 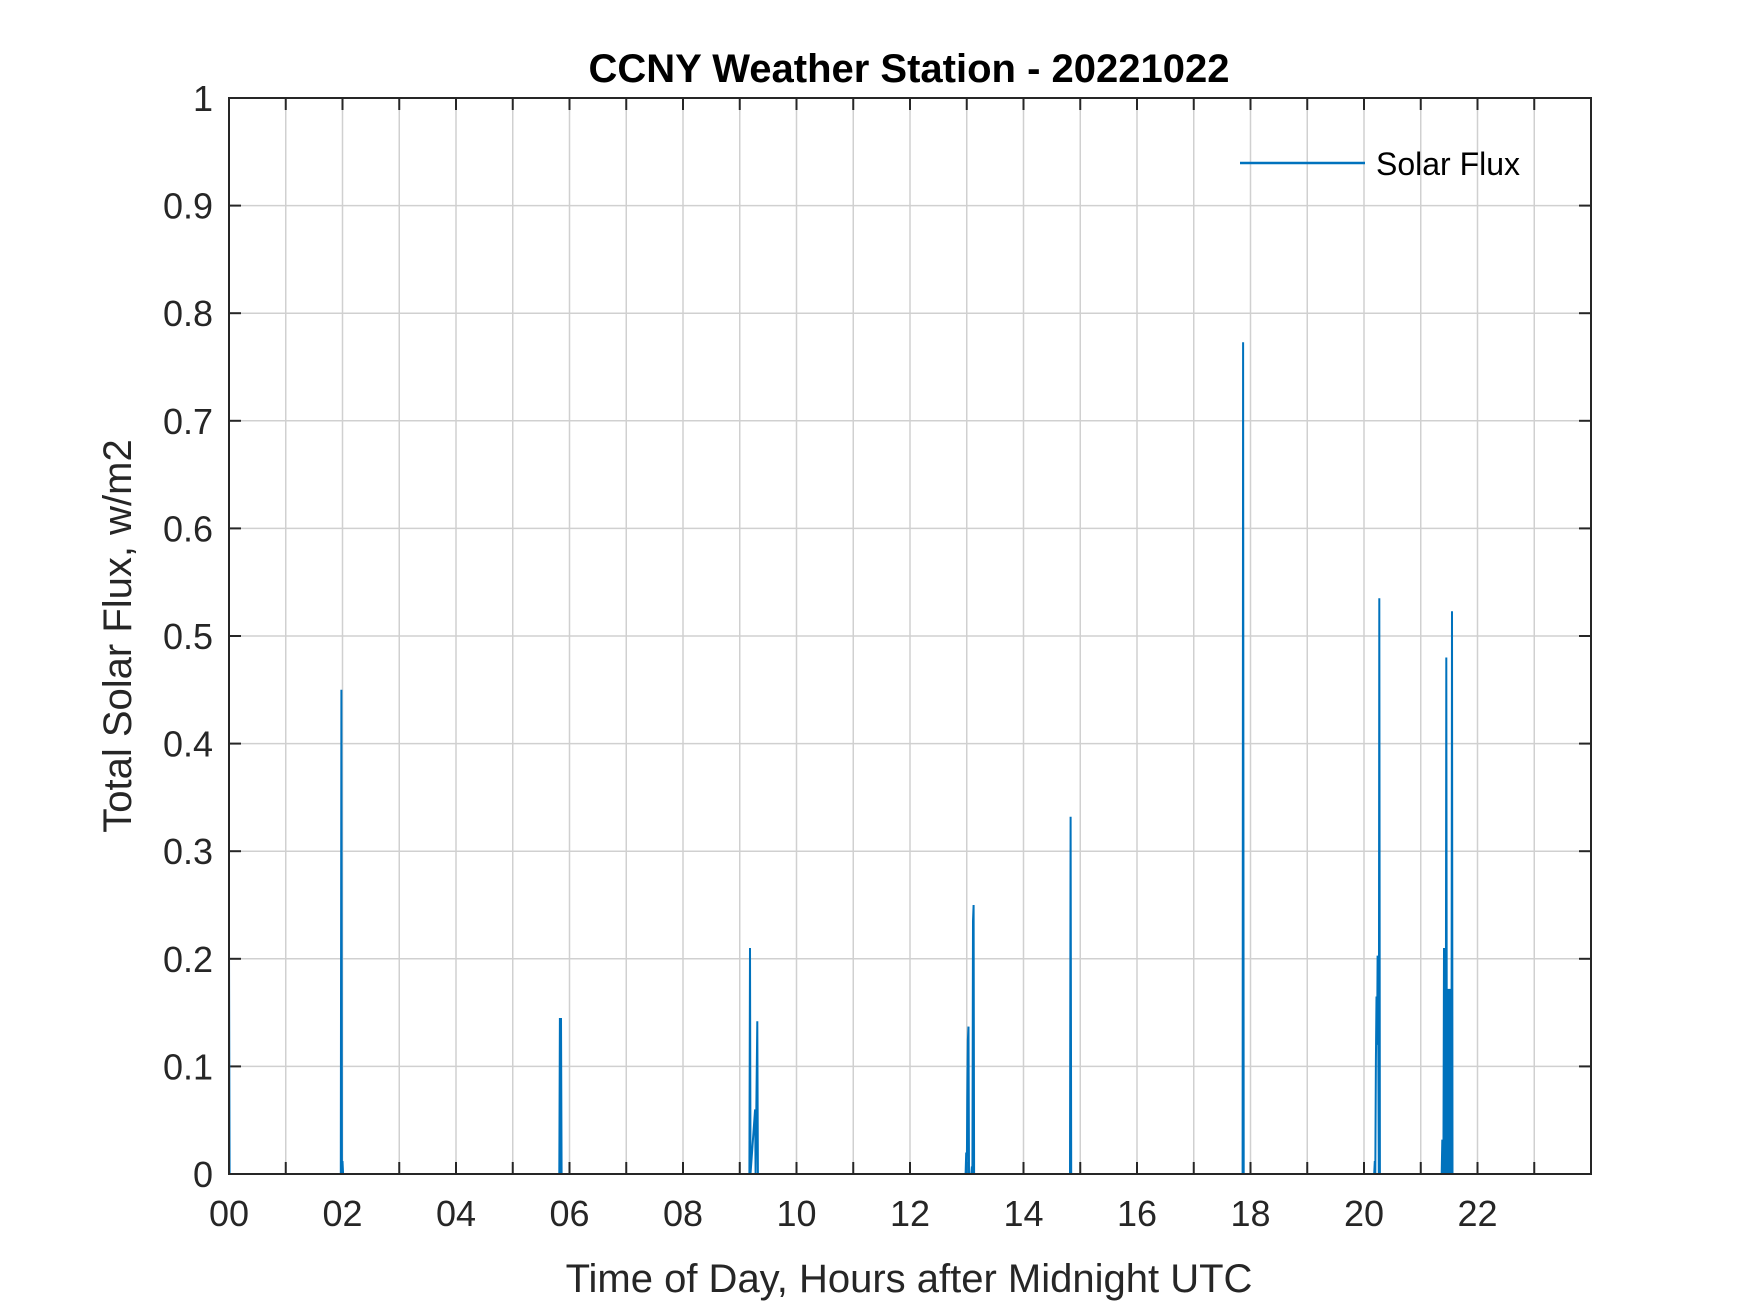 What do you see at coordinates (342, 1213) in the screenshot?
I see `x-tick-label: 02` at bounding box center [342, 1213].